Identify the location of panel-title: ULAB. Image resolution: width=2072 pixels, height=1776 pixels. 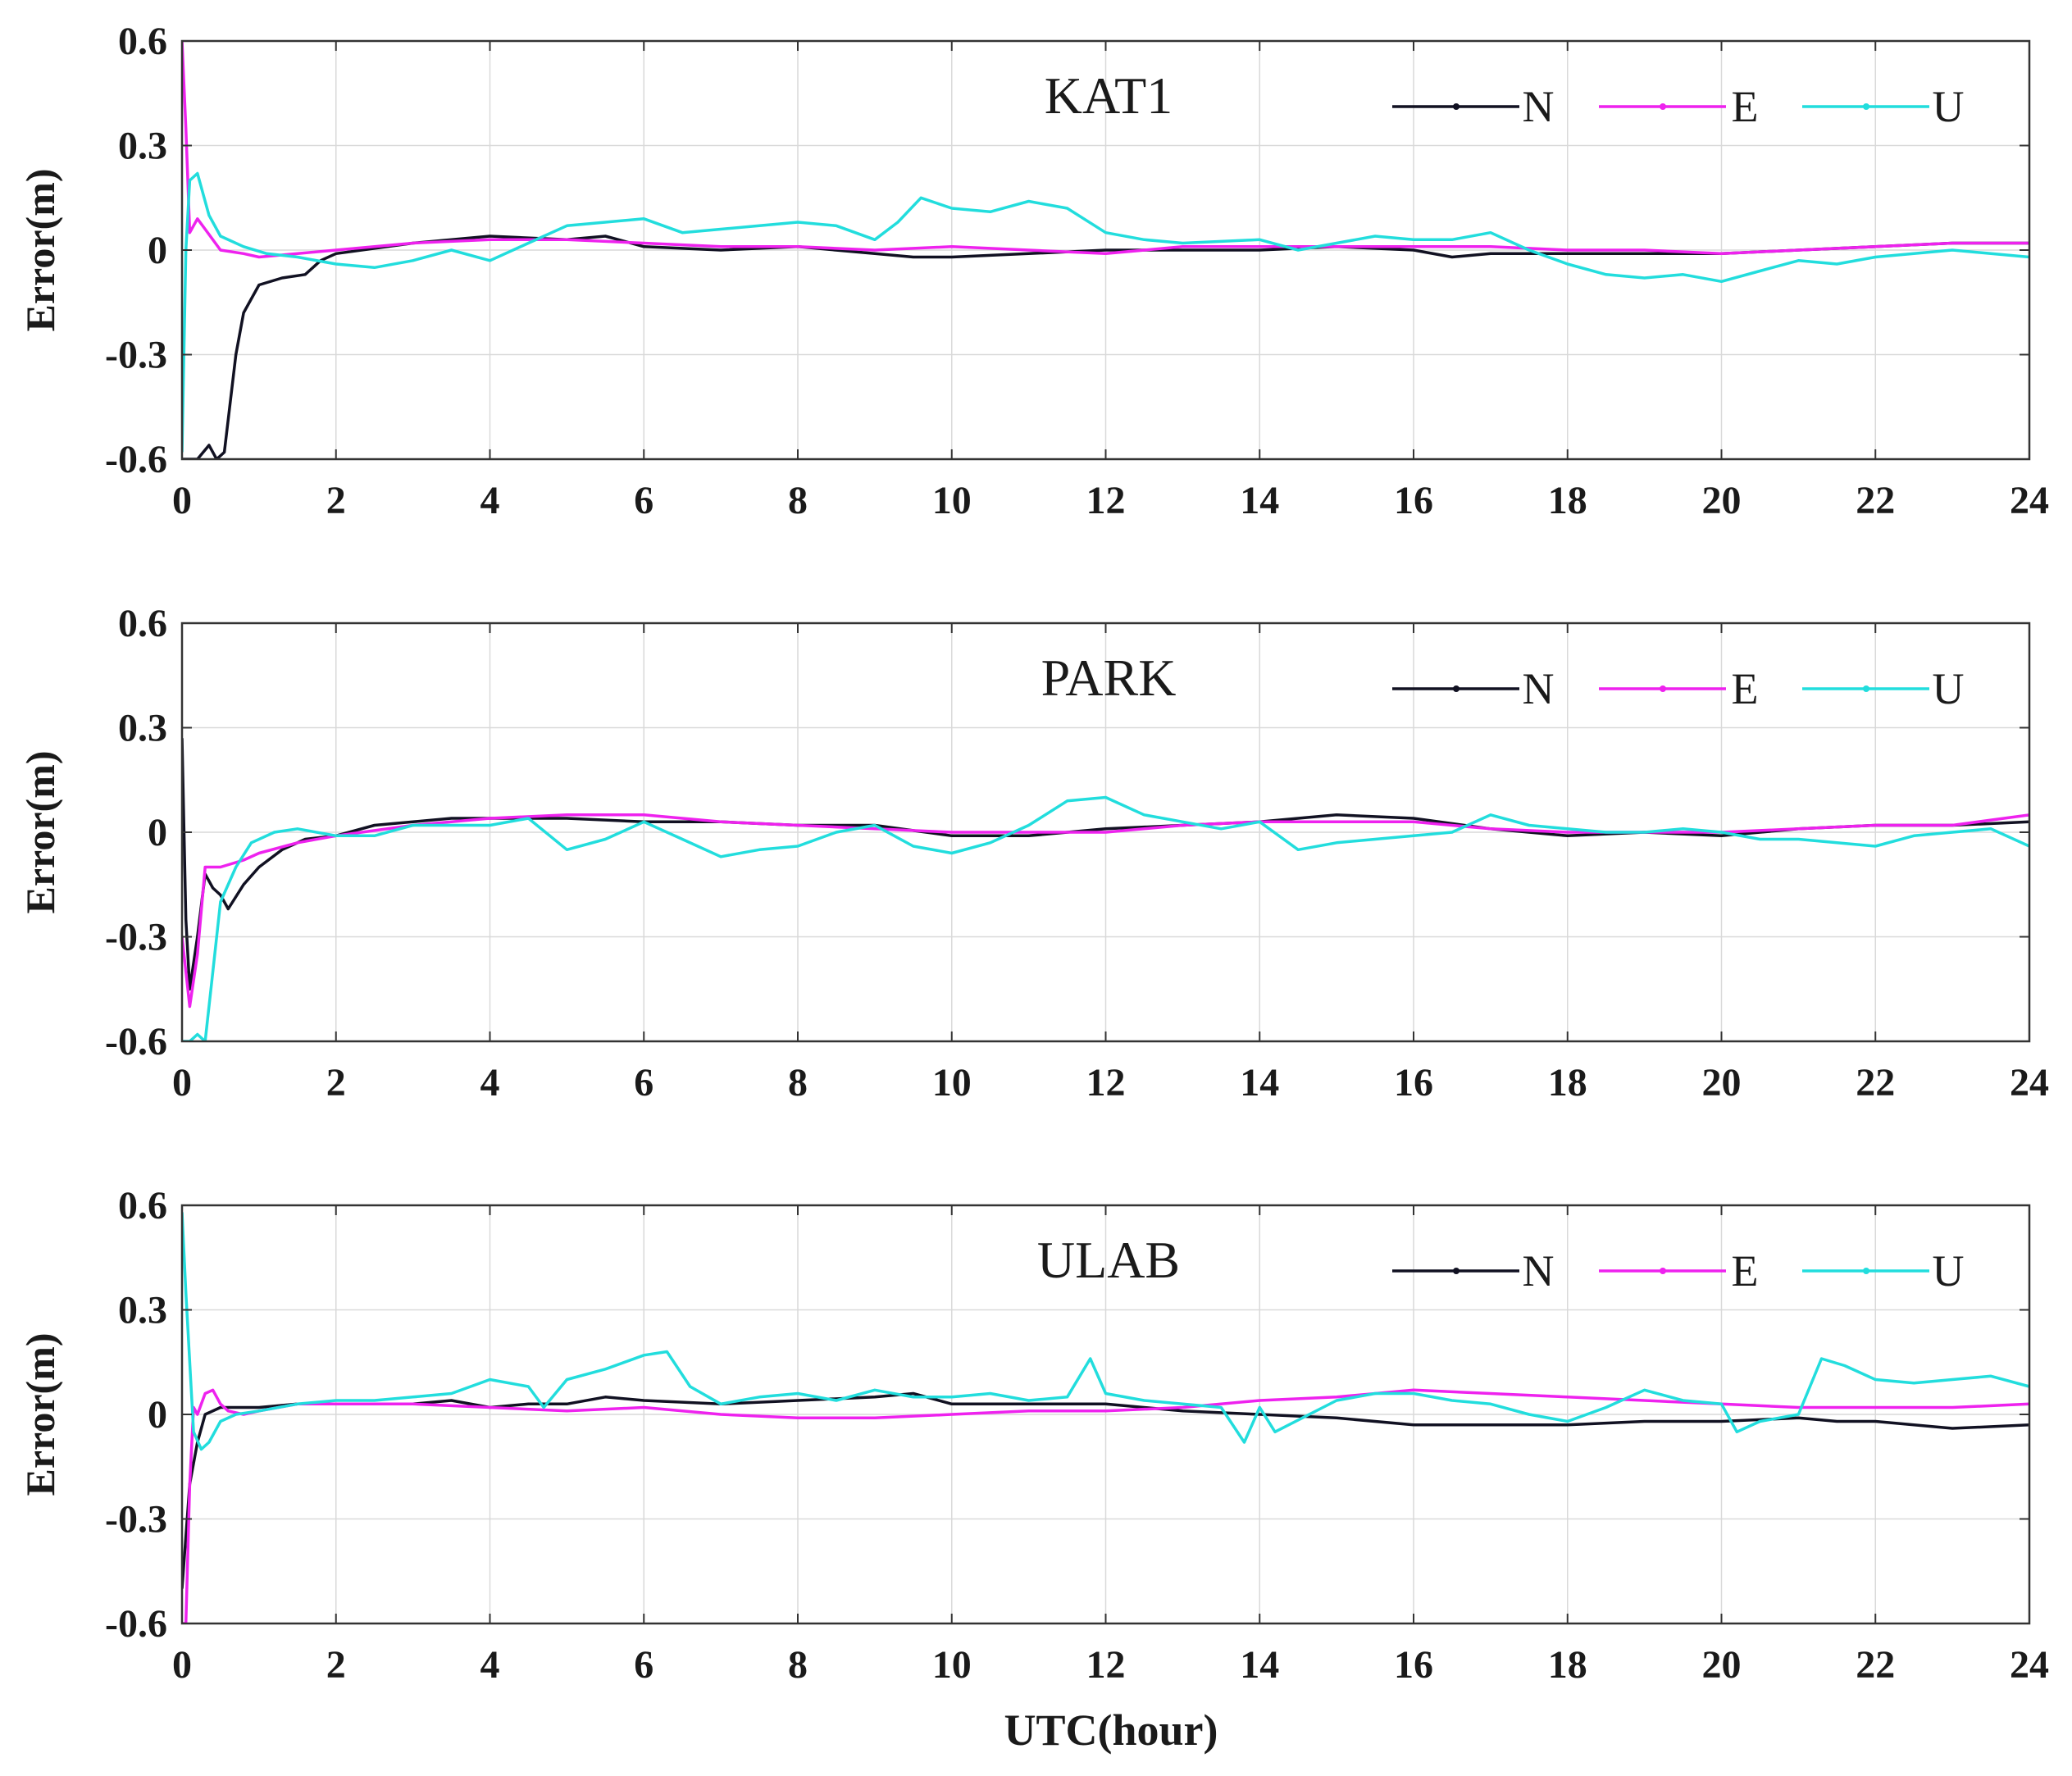
(1108, 1260).